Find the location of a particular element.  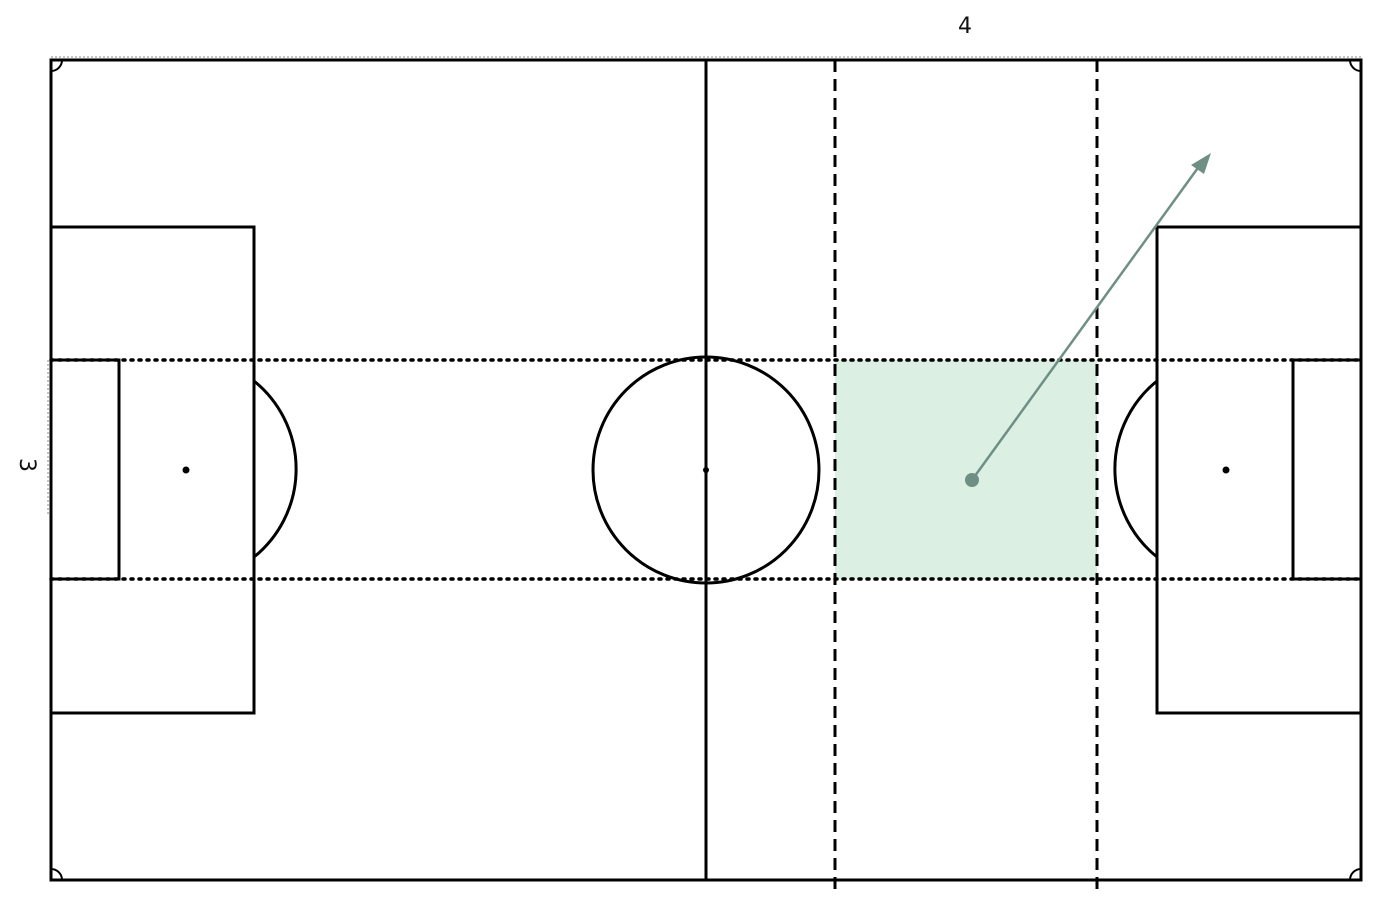

left-penalty-spot is located at coordinates (186, 470).